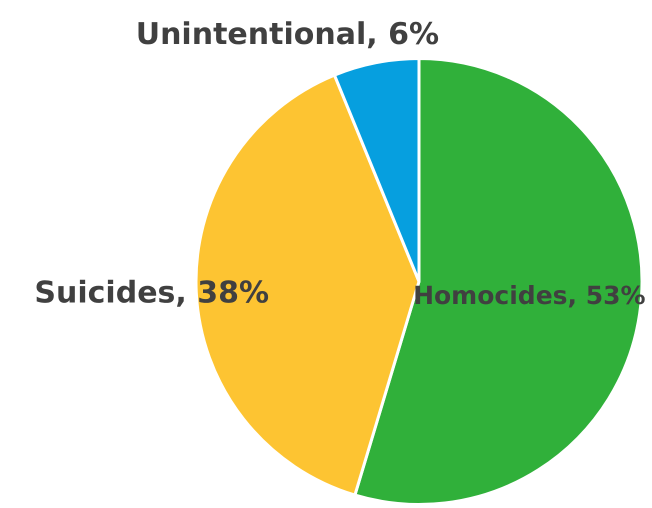 This screenshot has width=652, height=508. What do you see at coordinates (287, 34) in the screenshot?
I see `slice-label: Unintentional, 6%` at bounding box center [287, 34].